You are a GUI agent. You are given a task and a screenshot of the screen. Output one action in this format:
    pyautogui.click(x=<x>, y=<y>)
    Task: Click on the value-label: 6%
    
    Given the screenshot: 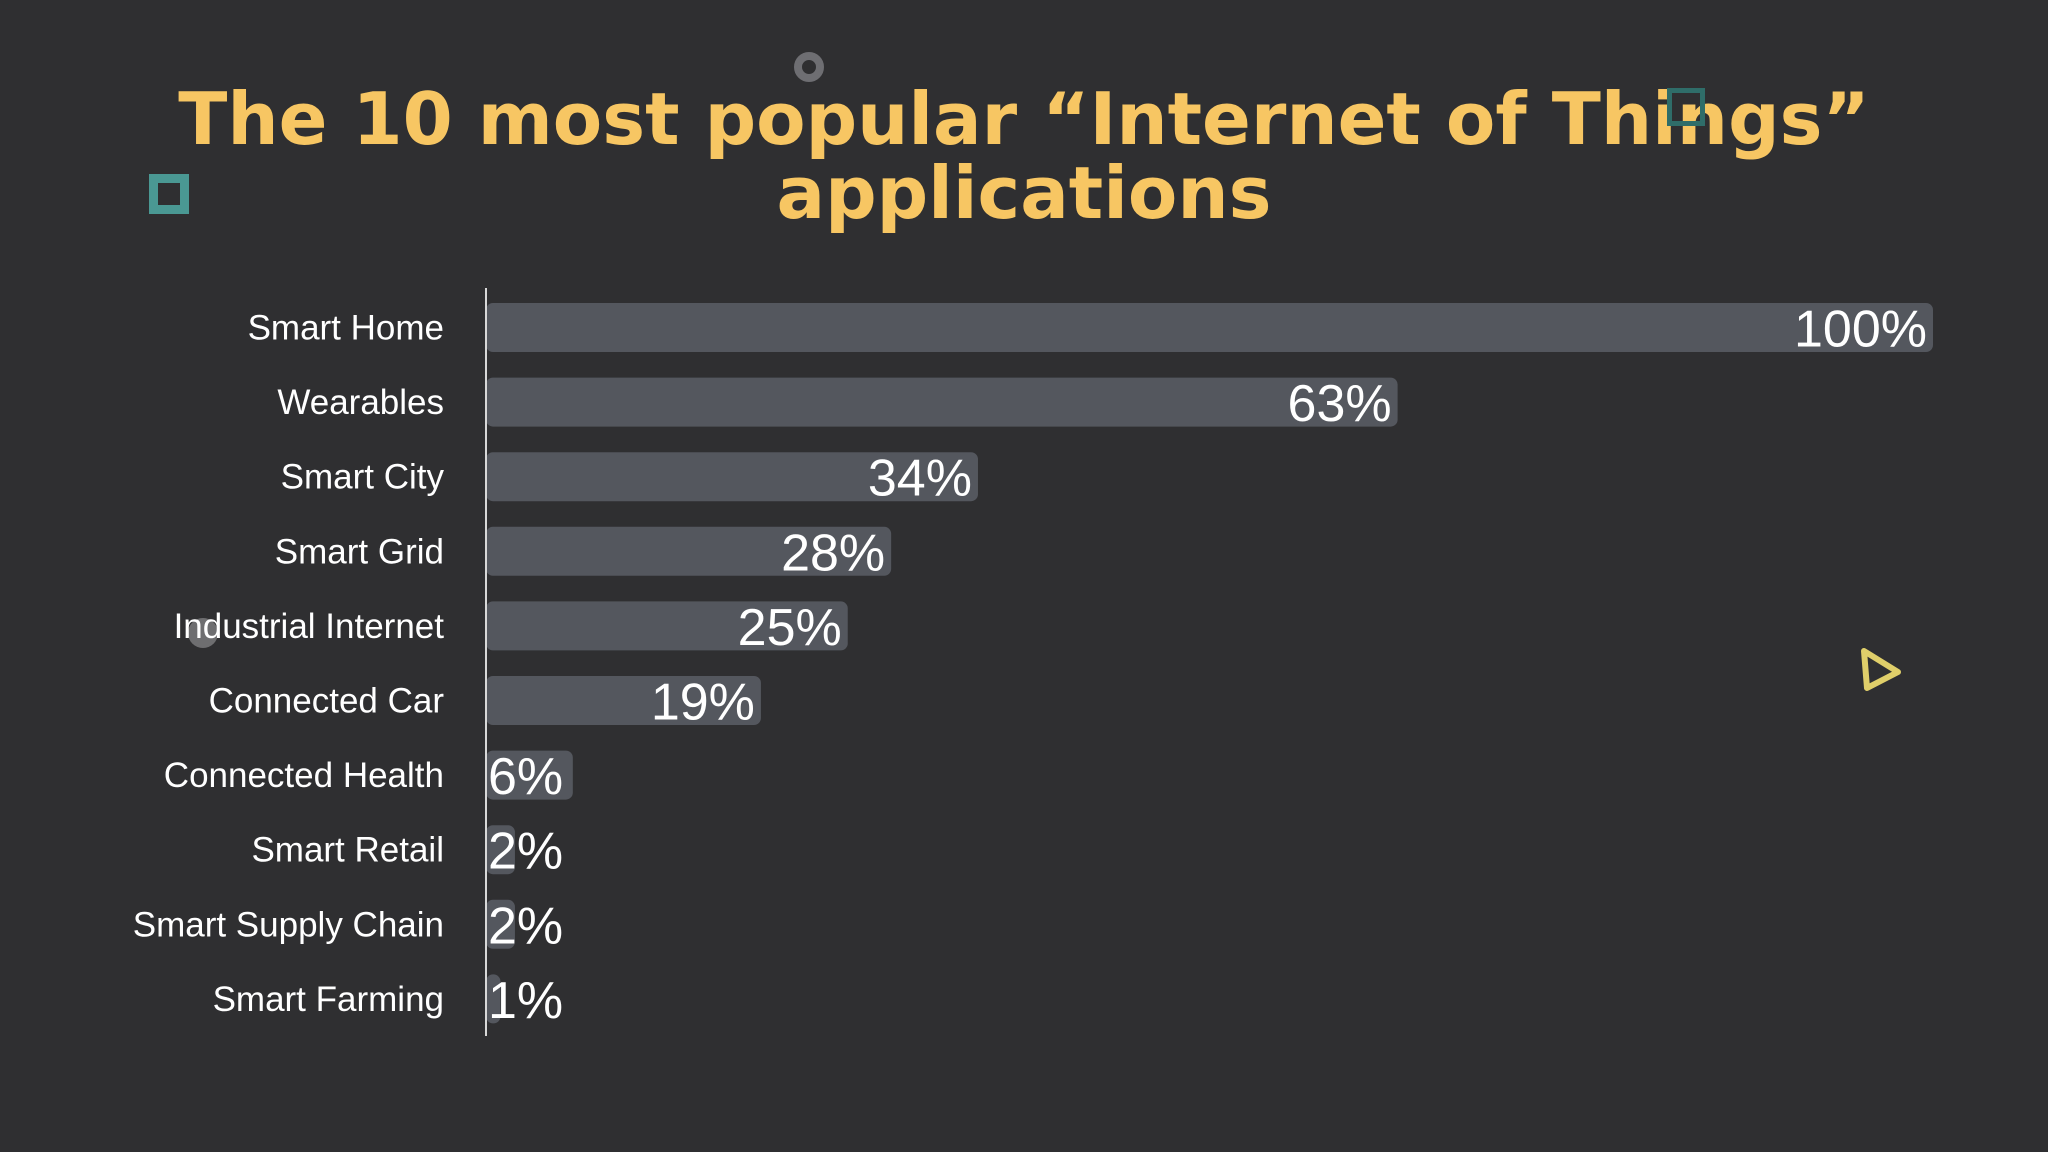 What is the action you would take?
    pyautogui.click(x=525, y=777)
    